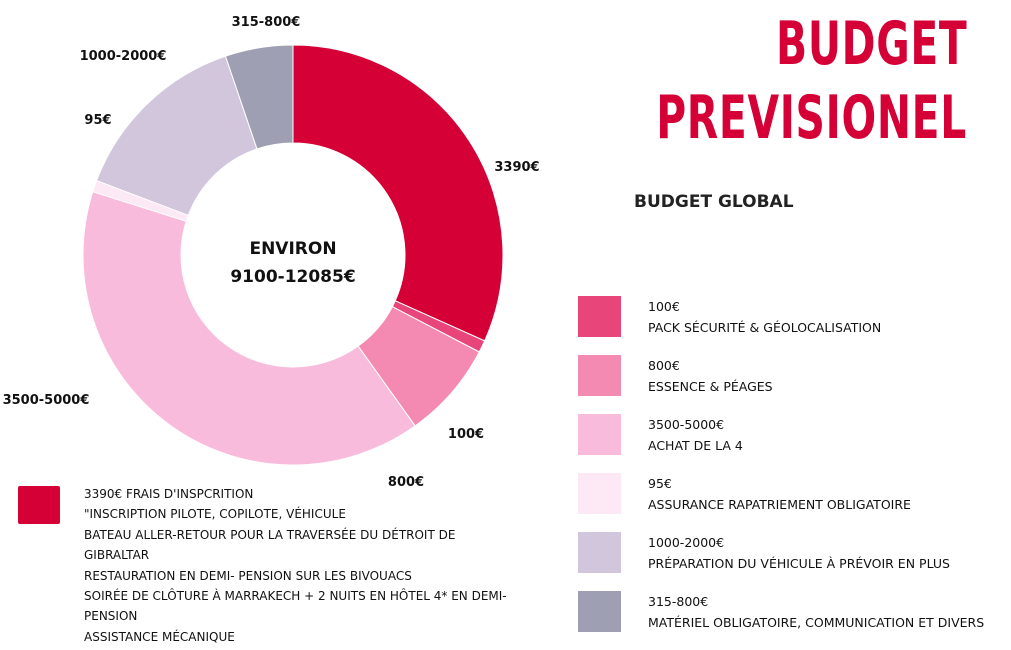 This screenshot has height=650, width=1011. Describe the element at coordinates (123, 56) in the screenshot. I see `slice-label: 1000-2000€` at that location.